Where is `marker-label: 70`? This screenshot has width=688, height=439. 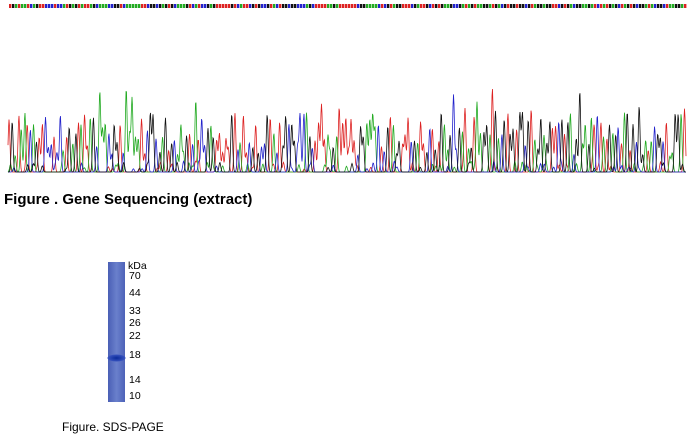
marker-label: 70 is located at coordinates (135, 276).